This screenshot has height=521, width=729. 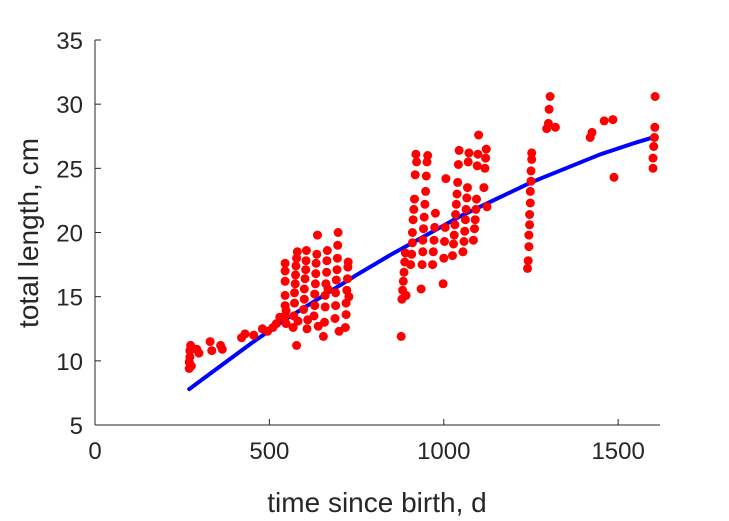 I want to click on y-tick-label: 15, so click(x=69, y=298).